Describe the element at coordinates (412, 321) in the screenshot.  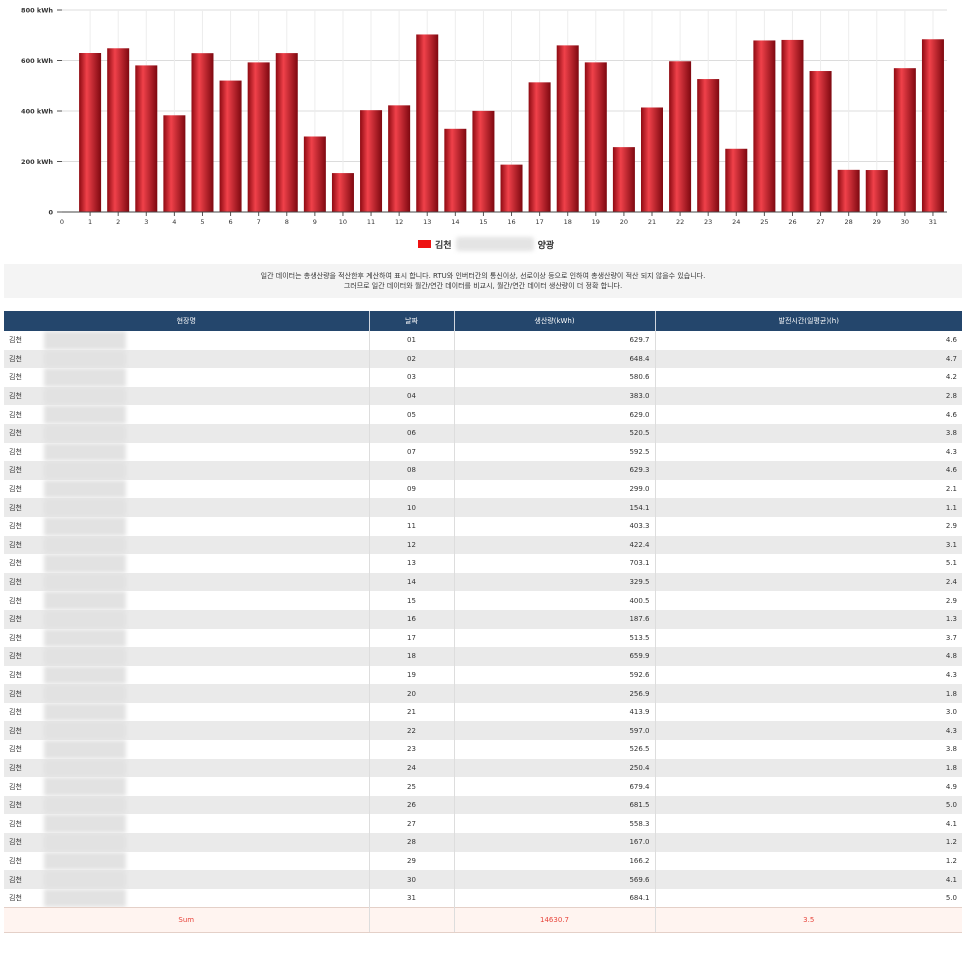
I see `header-date: 날짜` at that location.